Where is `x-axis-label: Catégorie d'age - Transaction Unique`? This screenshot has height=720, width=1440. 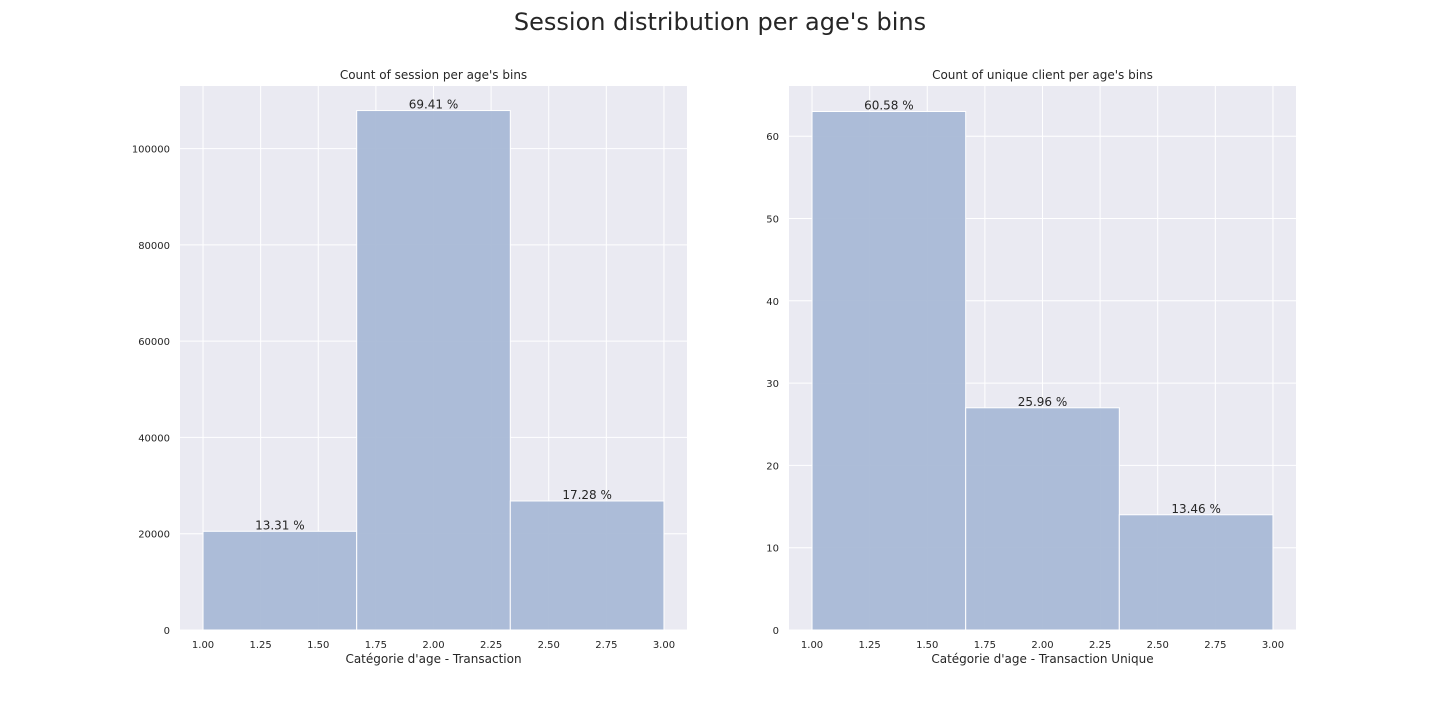
x-axis-label: Catégorie d'age - Transaction Unique is located at coordinates (1042, 659).